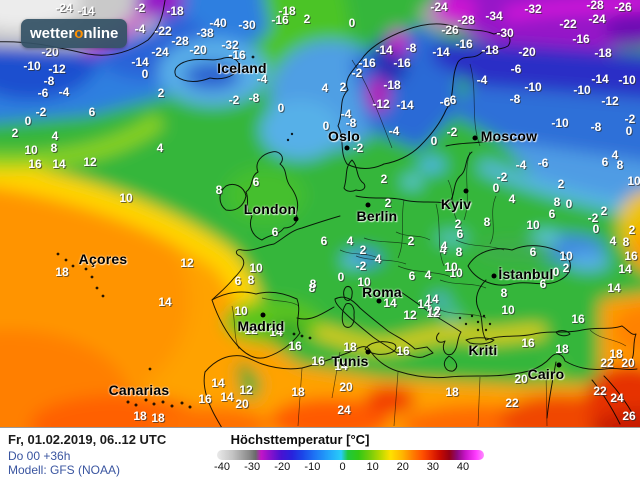 Image resolution: width=640 pixels, height=478 pixels. Describe the element at coordinates (270, 209) in the screenshot. I see `city-label: London` at that location.